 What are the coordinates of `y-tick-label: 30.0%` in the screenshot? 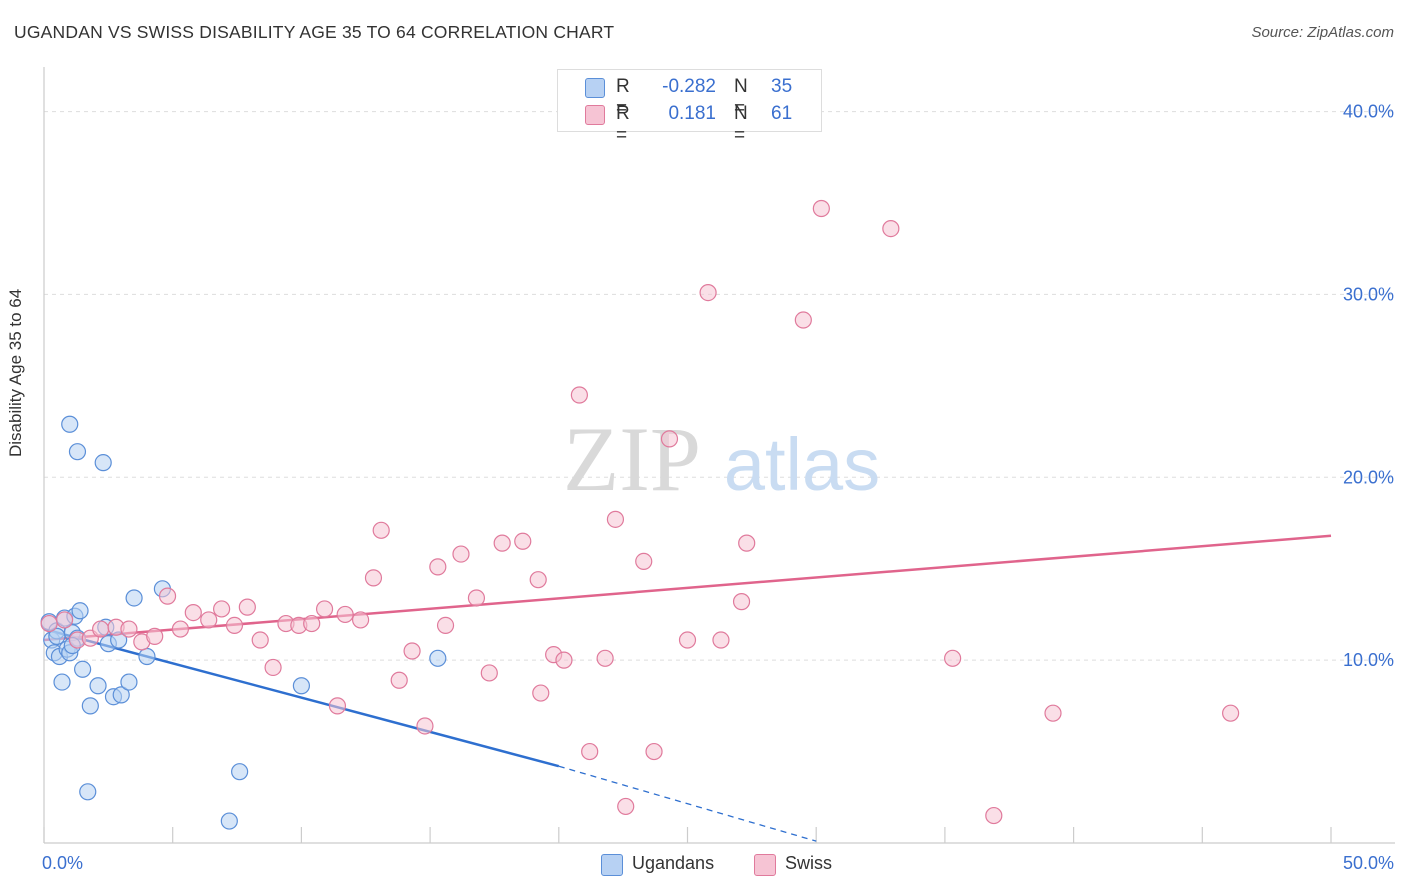 It's located at (1368, 294).